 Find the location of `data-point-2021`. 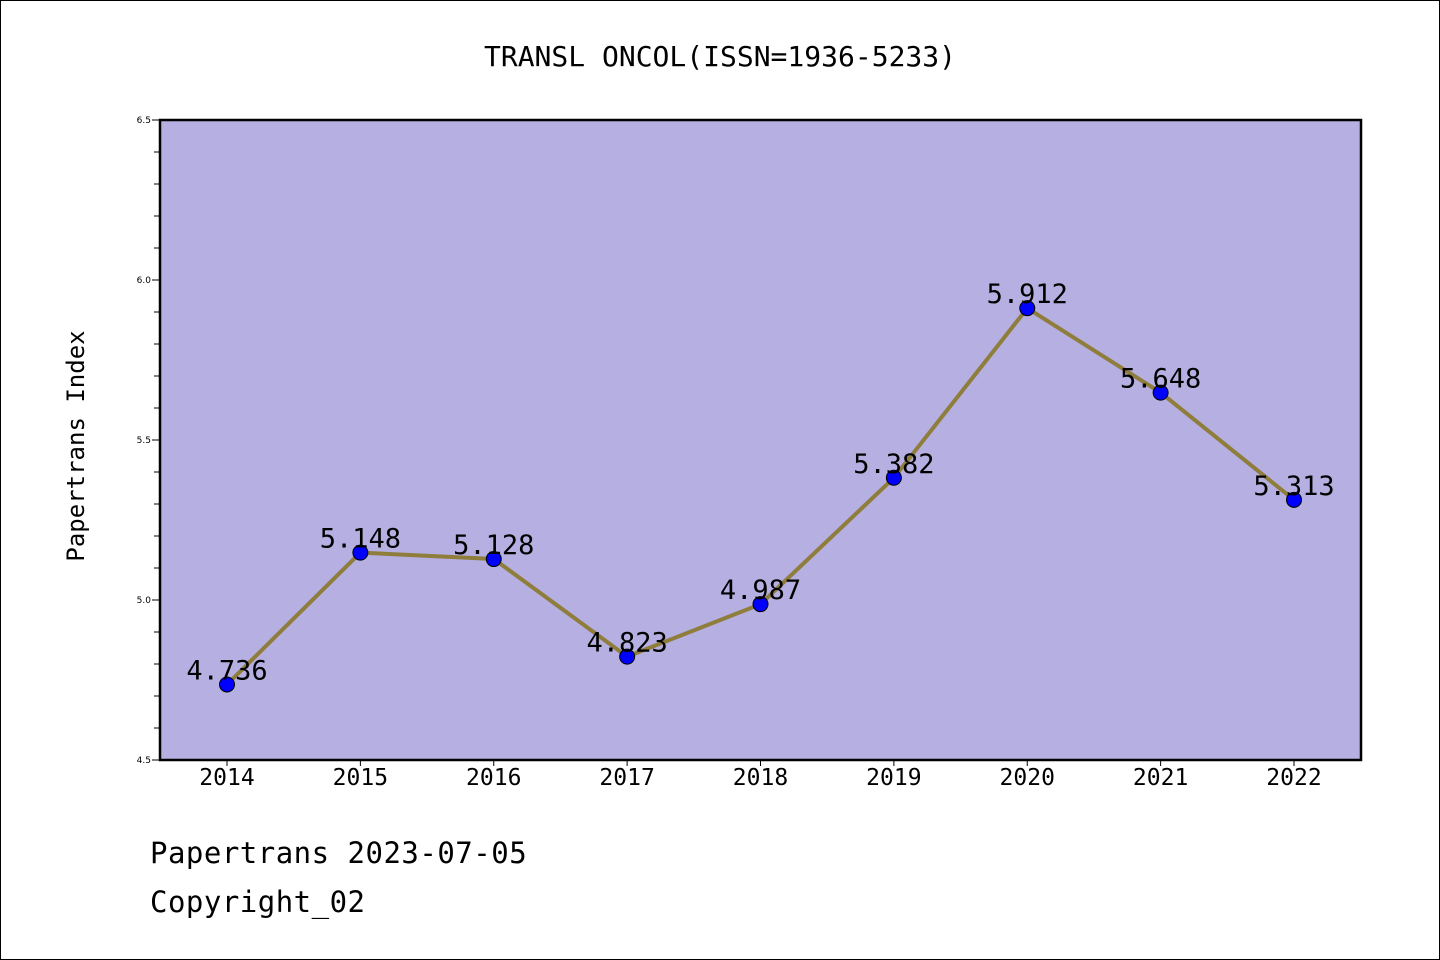

data-point-2021 is located at coordinates (1160, 392).